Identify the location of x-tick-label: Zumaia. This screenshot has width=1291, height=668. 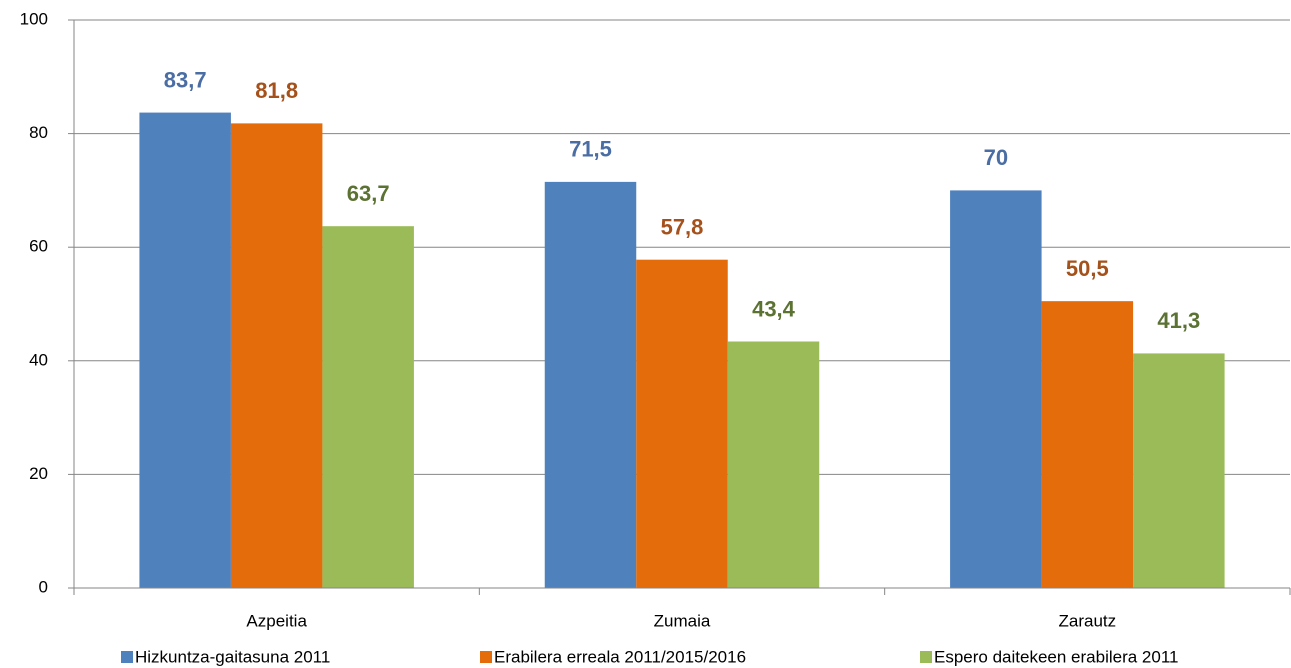
(682, 620).